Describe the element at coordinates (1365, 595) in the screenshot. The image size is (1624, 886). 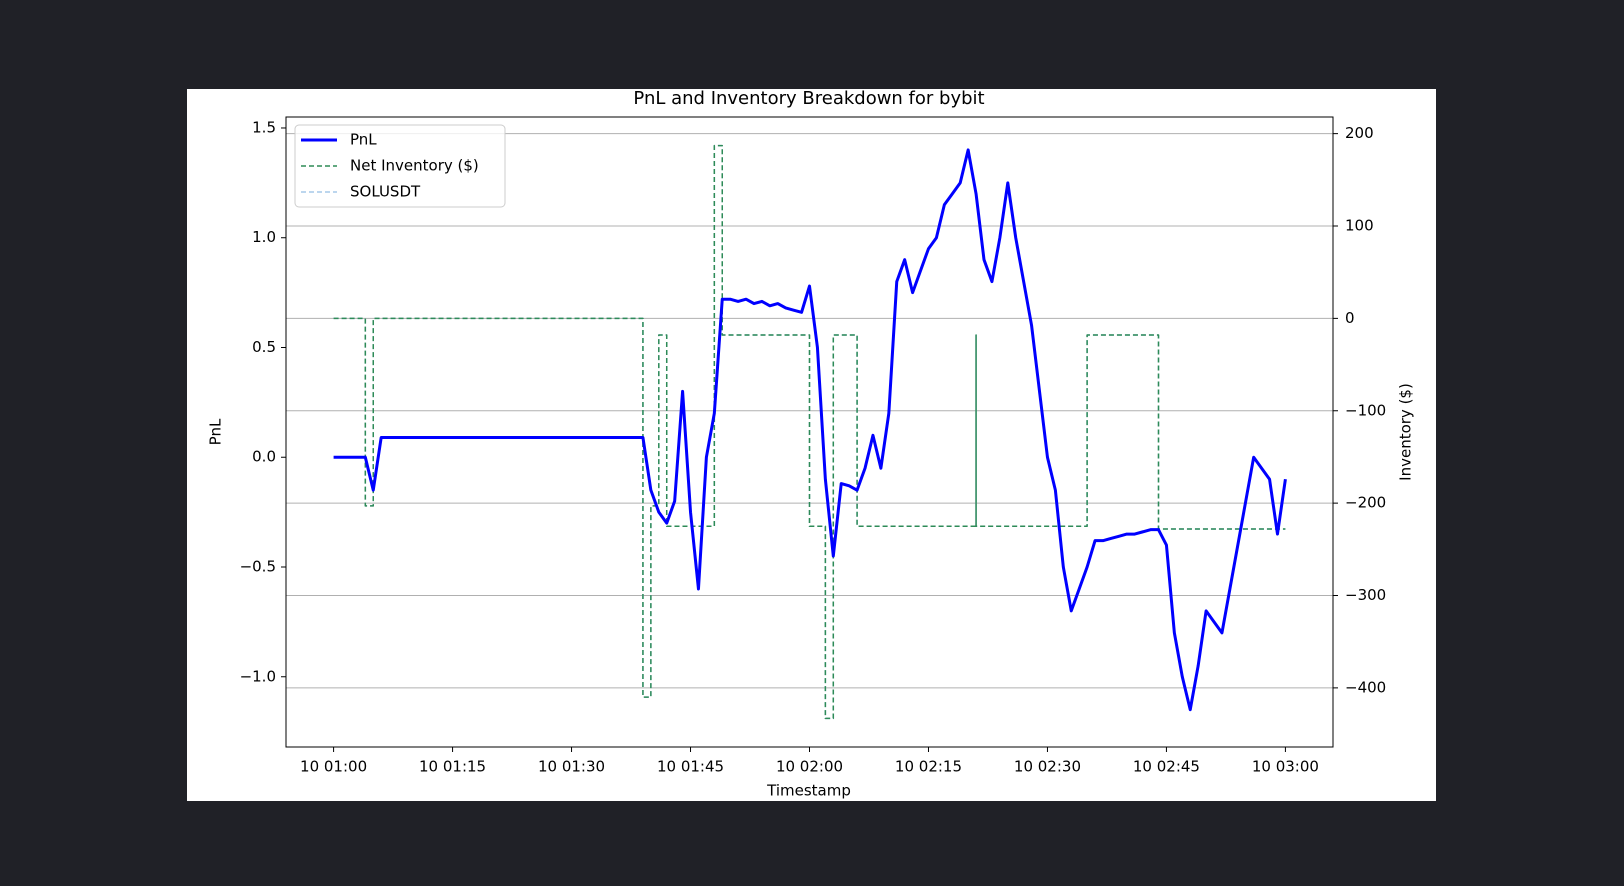
I see `y2-tick-label: −300` at that location.